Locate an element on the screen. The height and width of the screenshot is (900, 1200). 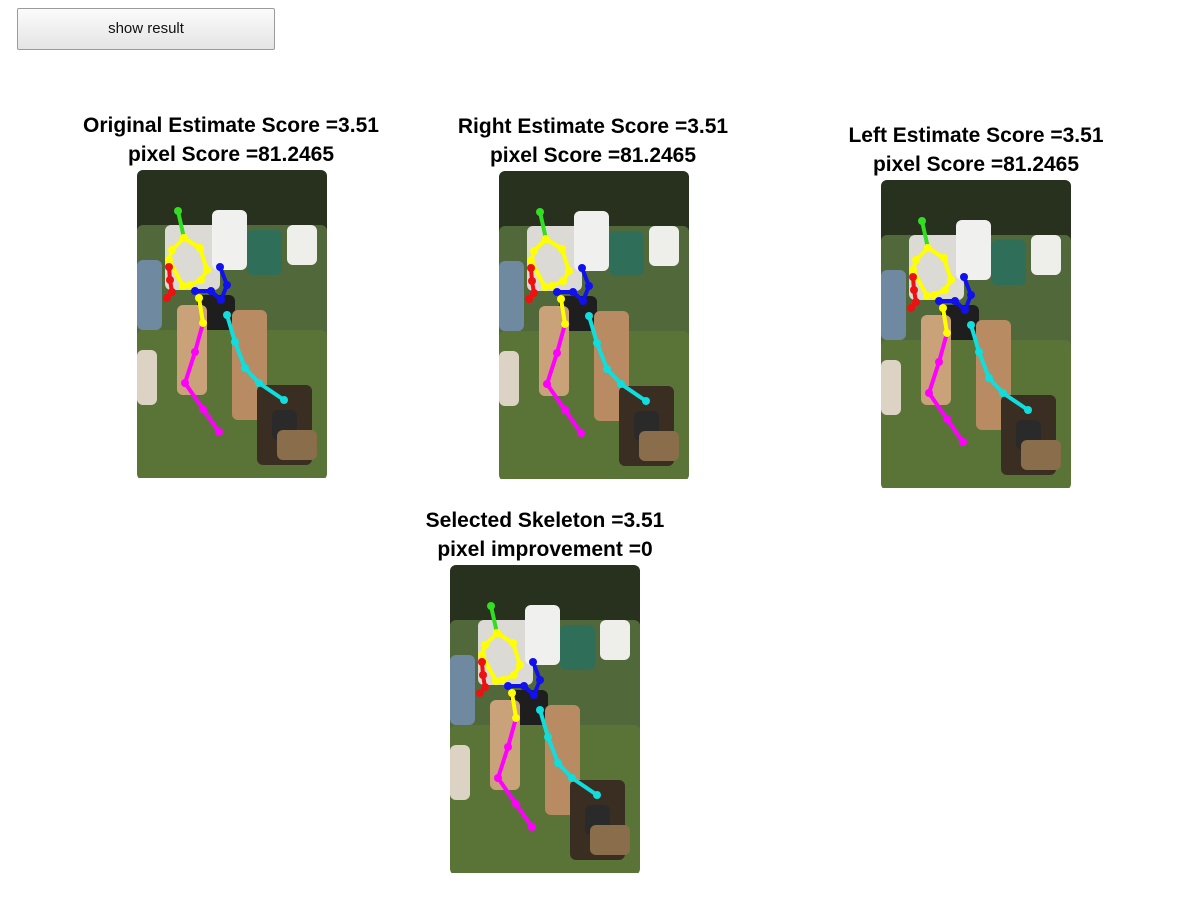
show-result-button: show result is located at coordinates (146, 29).